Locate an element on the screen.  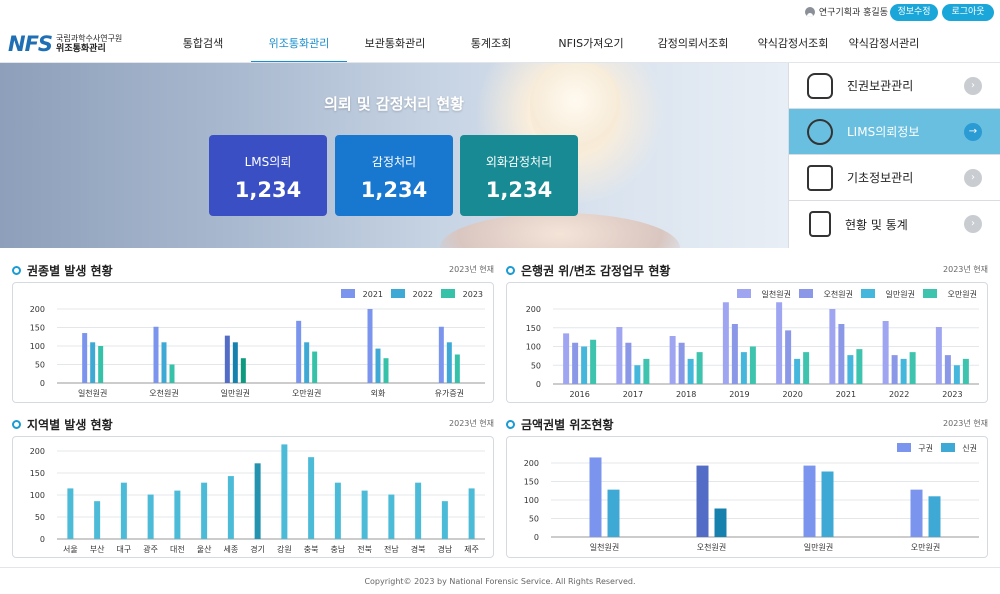
y-tick-label: 150 is located at coordinates (37, 473).